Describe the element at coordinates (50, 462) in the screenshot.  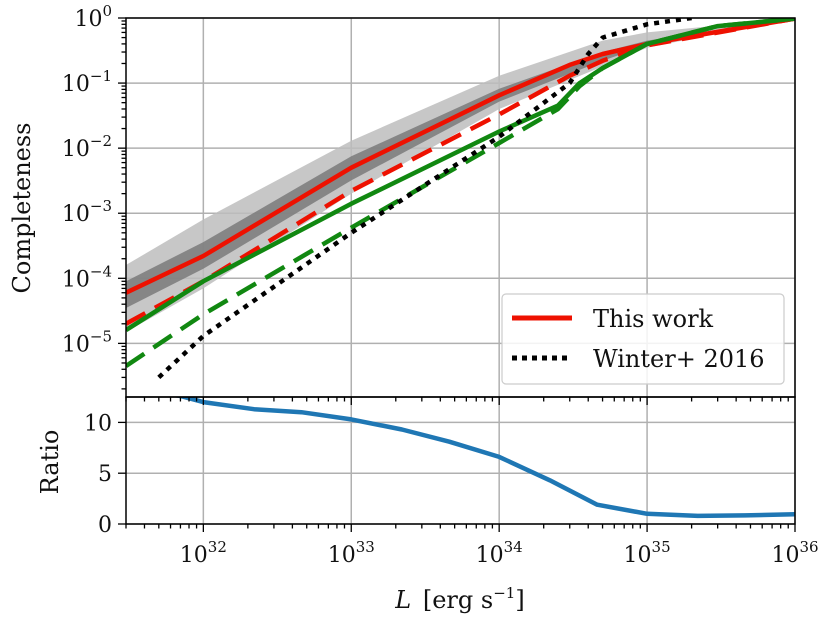
I see `bottom-y-axis-title: Ratio` at that location.